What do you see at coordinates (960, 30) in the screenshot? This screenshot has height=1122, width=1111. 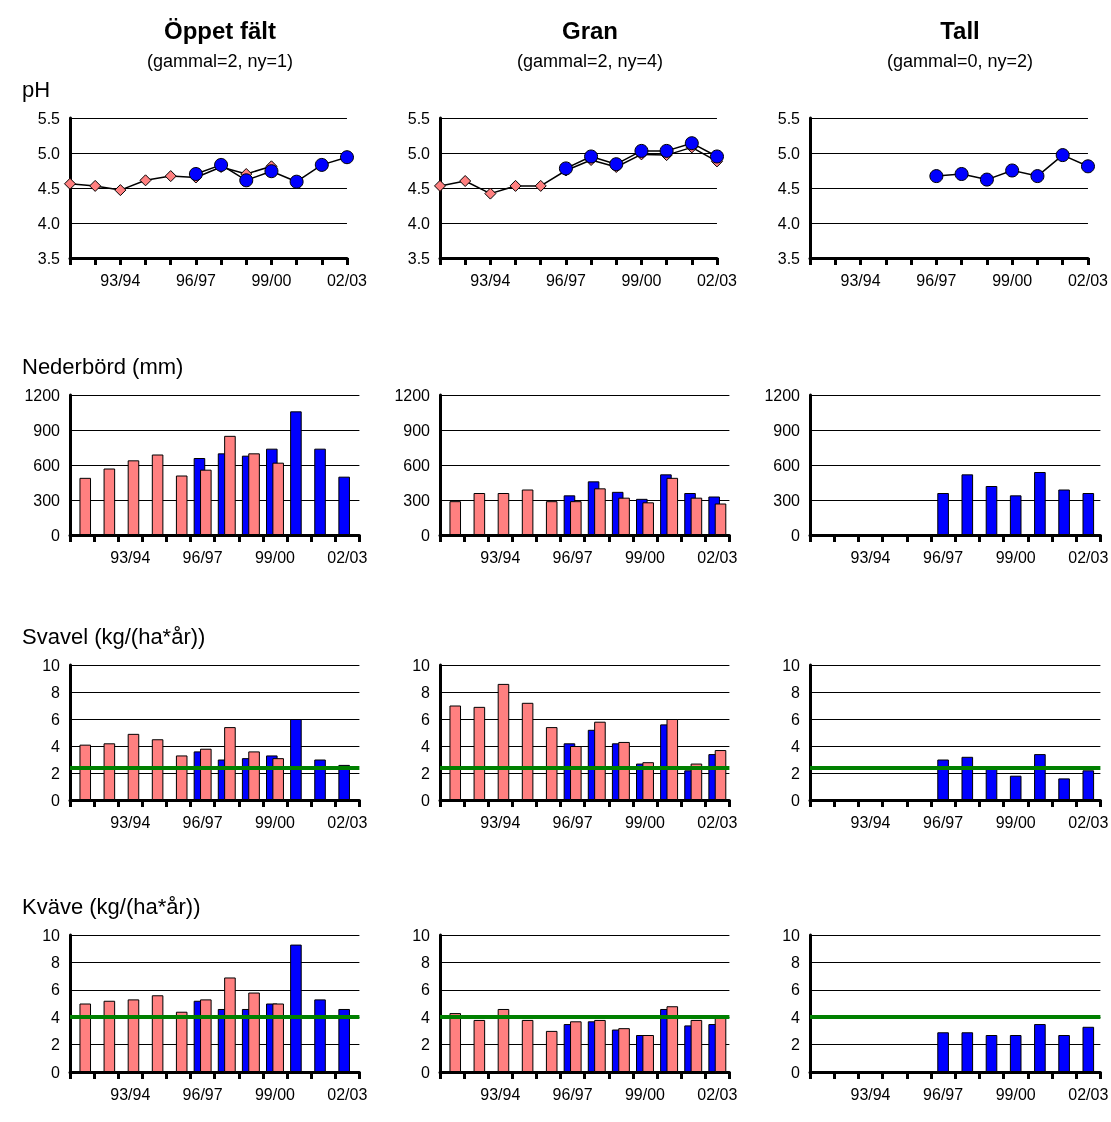 I see `chart-title: Tall` at bounding box center [960, 30].